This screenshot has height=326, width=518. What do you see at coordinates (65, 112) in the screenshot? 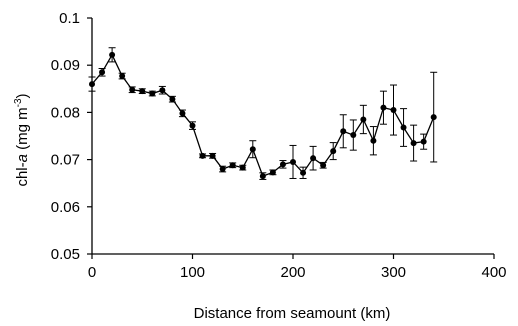
I see `y-tick-label: 0.08` at bounding box center [65, 112].